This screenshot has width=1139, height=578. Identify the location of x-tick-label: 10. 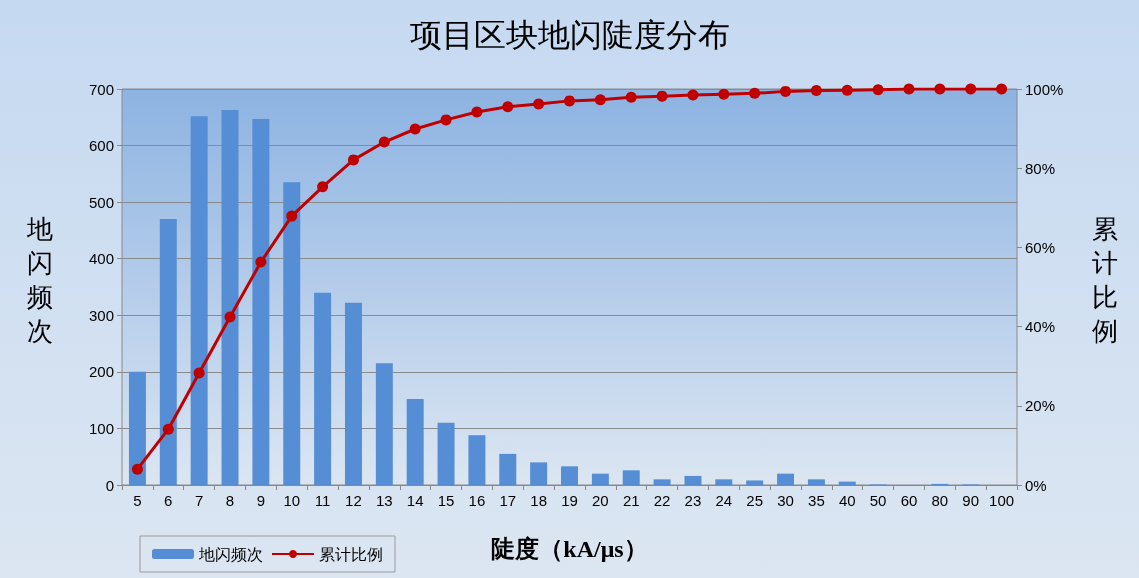
(292, 500).